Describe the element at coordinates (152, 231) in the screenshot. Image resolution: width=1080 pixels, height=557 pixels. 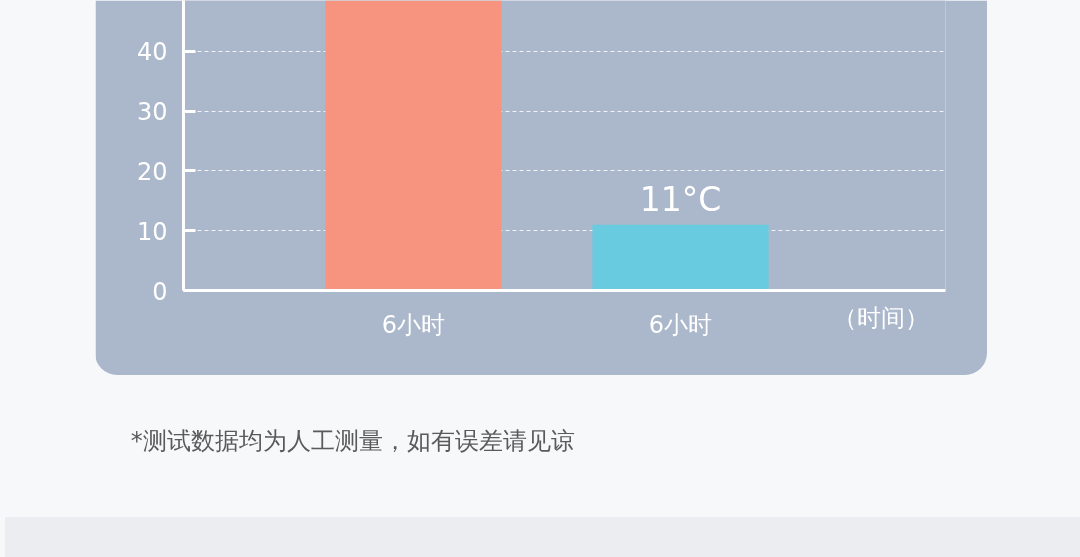
I see `y-tick-label: 10` at that location.